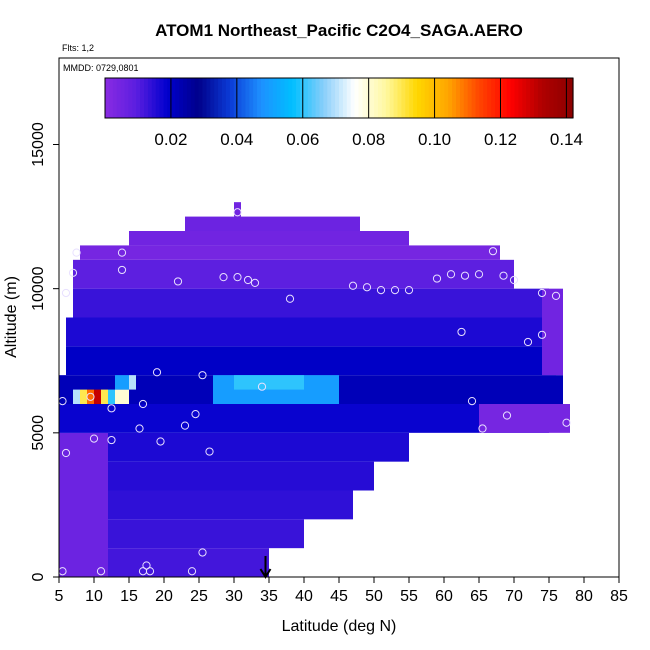 The image size is (650, 650). I want to click on y-tick-label-1: 5000, so click(38, 433).